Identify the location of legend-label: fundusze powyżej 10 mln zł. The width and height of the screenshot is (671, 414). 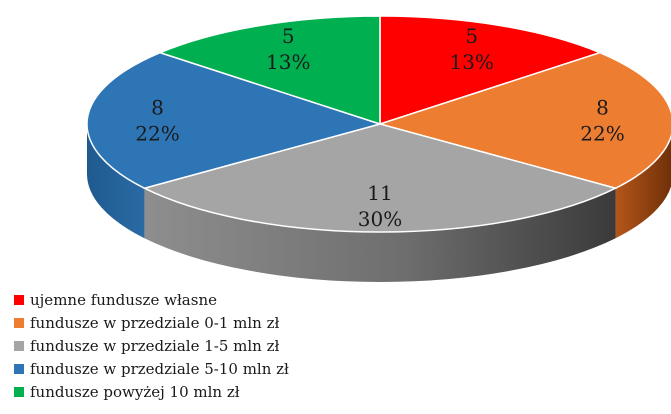
(135, 391).